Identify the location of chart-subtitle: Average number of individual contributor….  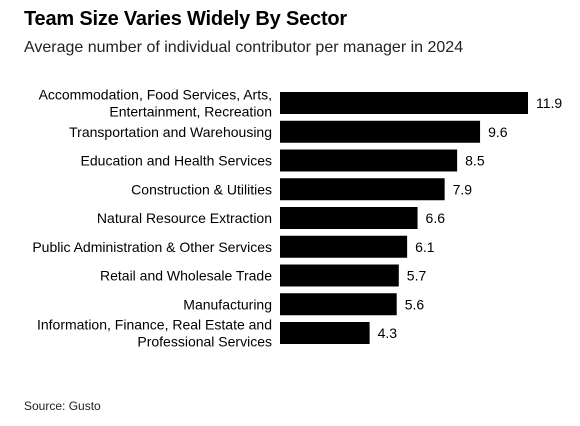
(244, 47).